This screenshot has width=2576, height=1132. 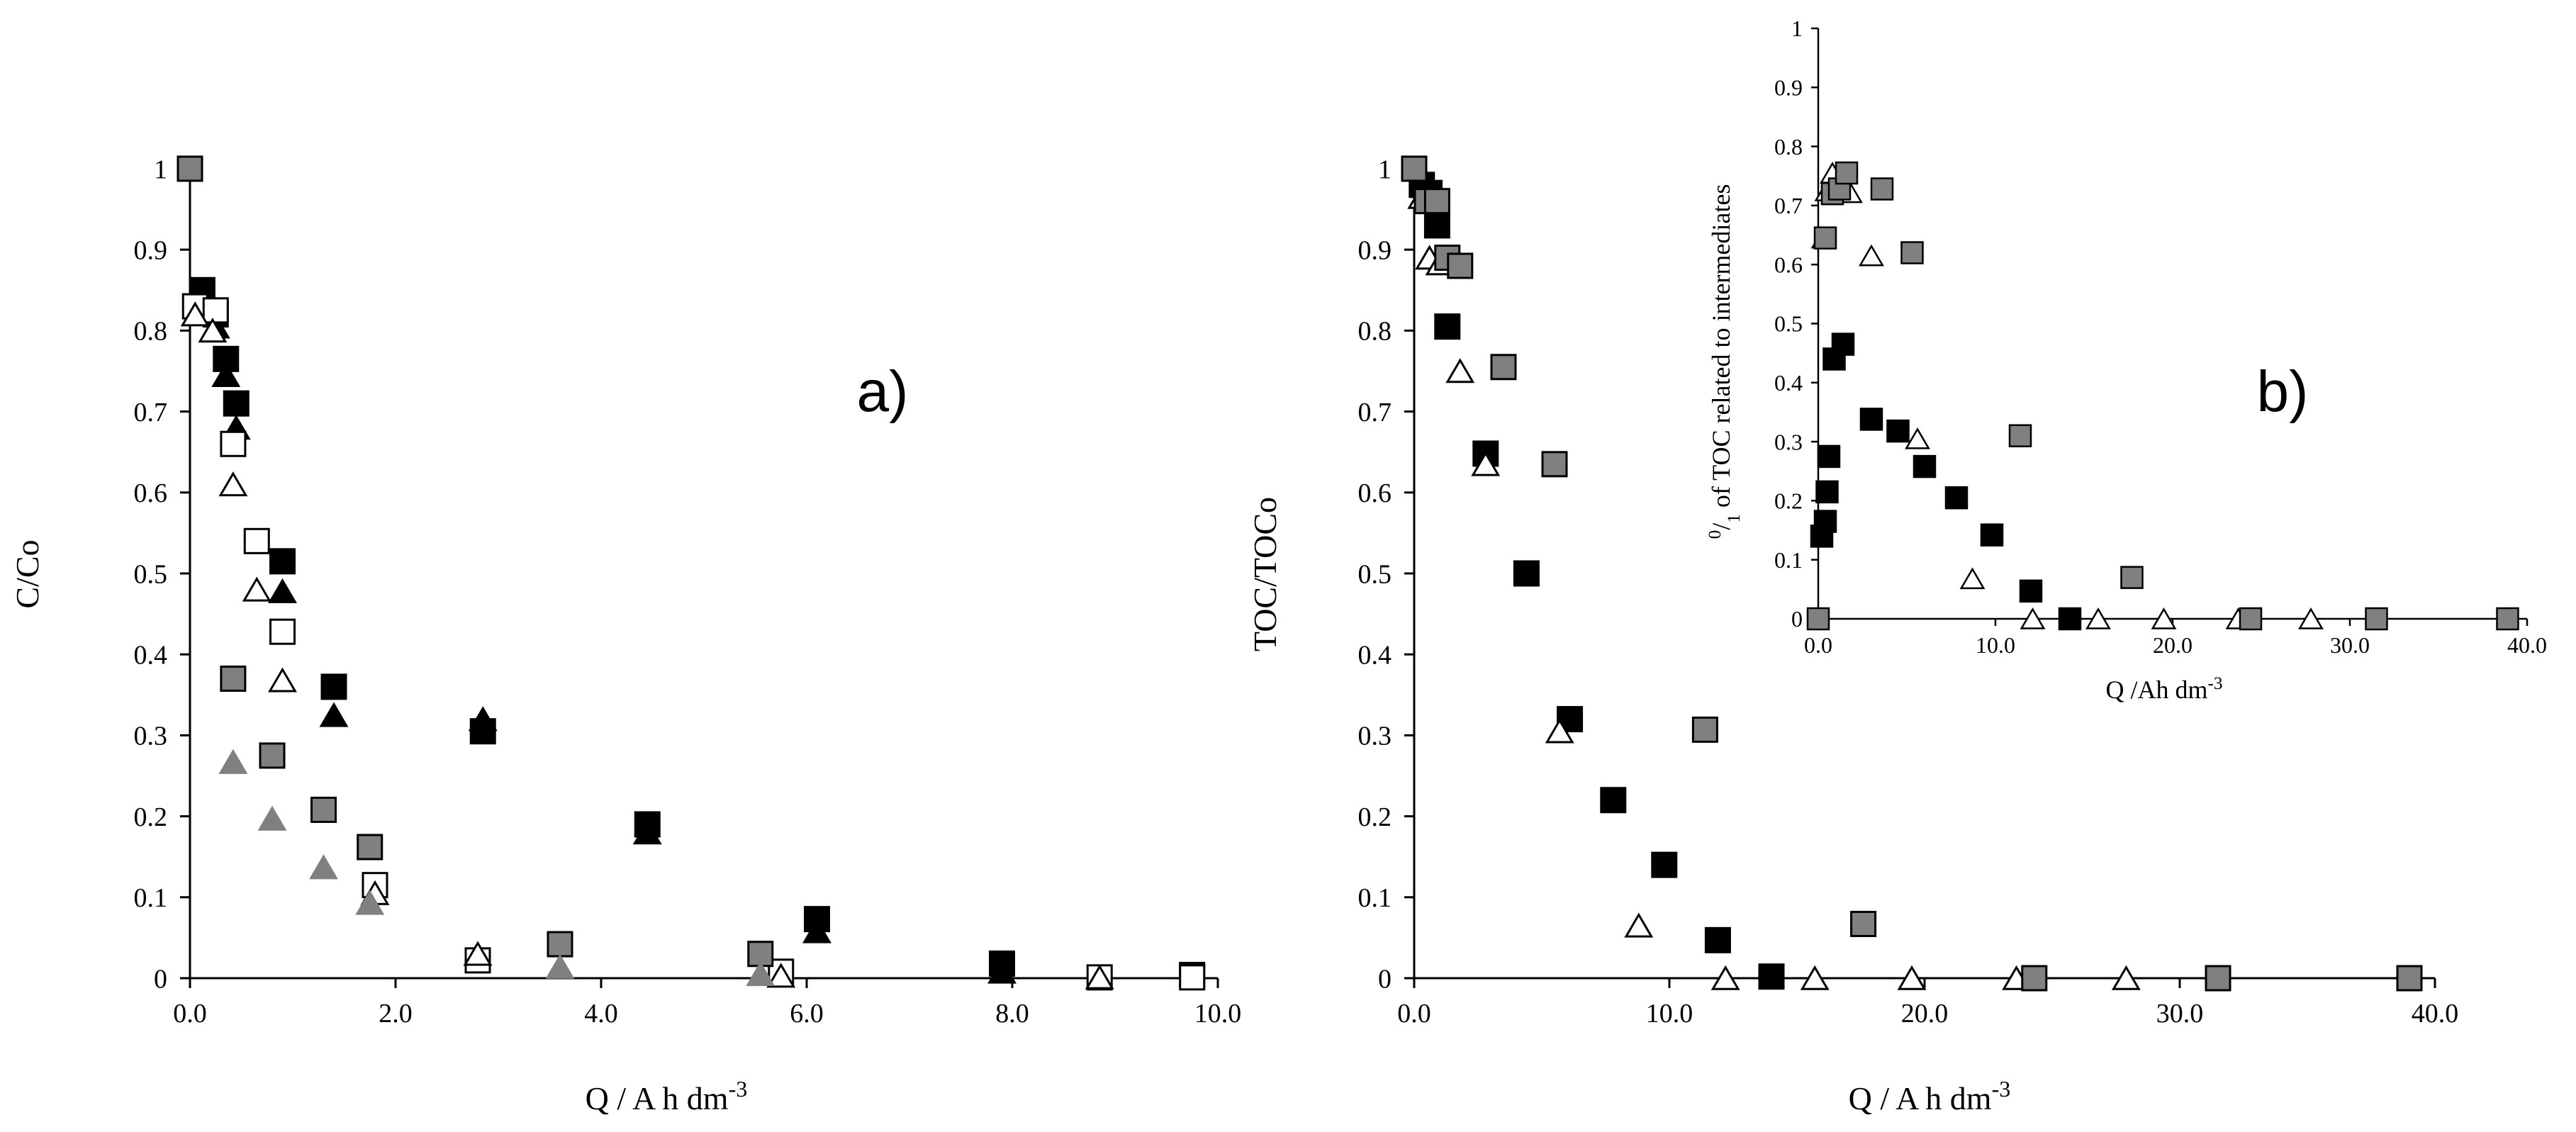 What do you see at coordinates (27, 573) in the screenshot?
I see `panel-a-y-axis-title: C/Co` at bounding box center [27, 573].